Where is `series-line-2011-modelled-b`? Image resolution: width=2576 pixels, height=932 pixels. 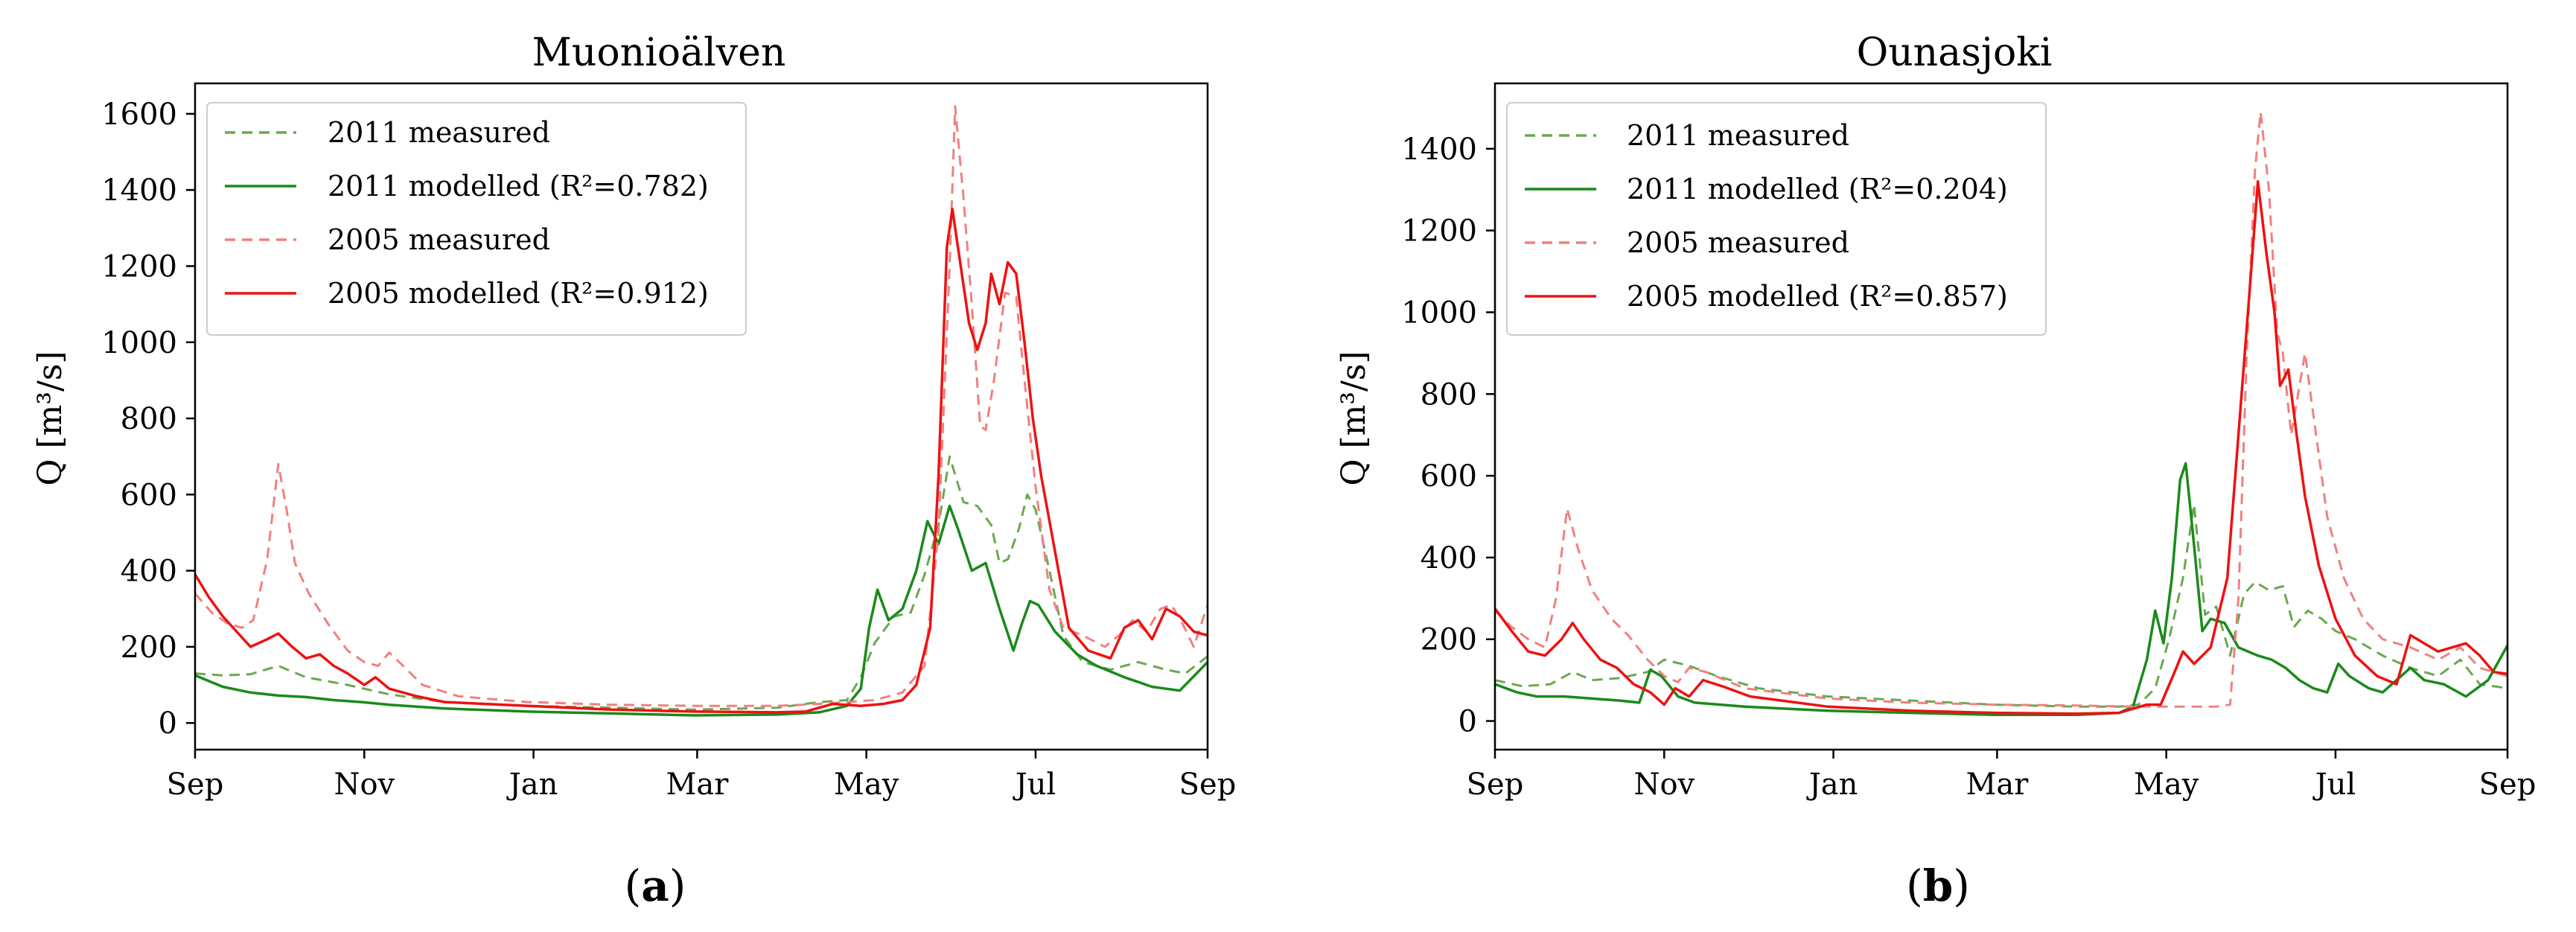 series-line-2011-modelled-b is located at coordinates (2001, 589).